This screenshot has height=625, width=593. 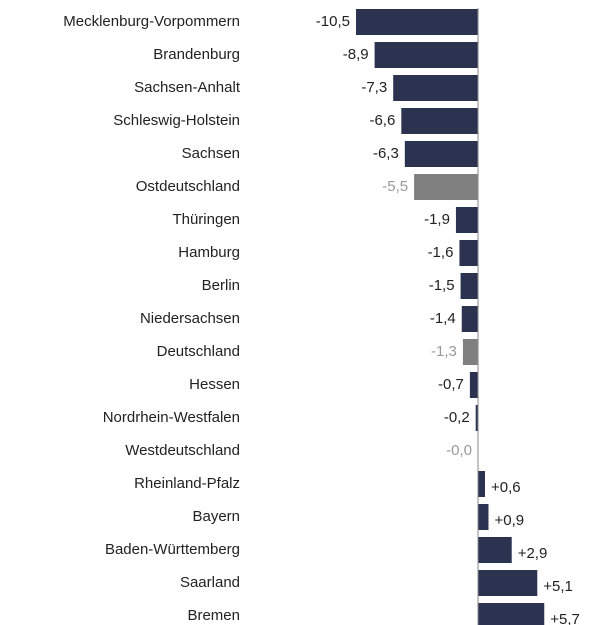 What do you see at coordinates (382, 120) in the screenshot?
I see `value-label: -6,6` at bounding box center [382, 120].